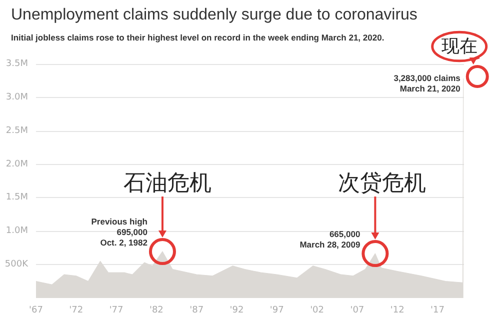 This screenshot has height=323, width=500. I want to click on x-tick-label: '87, so click(197, 311).